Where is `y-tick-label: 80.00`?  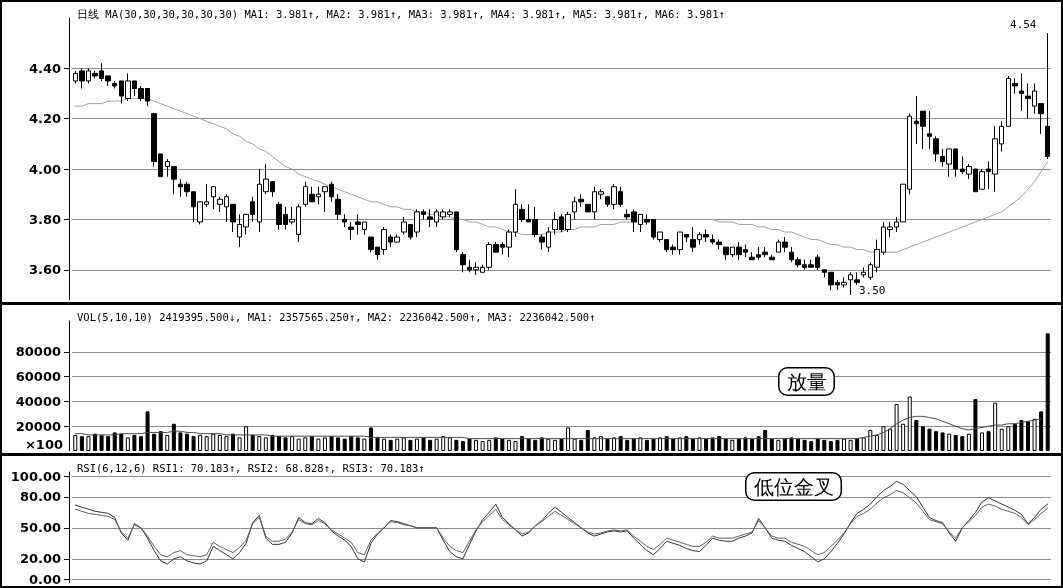 y-tick-label: 80.00 is located at coordinates (40, 497).